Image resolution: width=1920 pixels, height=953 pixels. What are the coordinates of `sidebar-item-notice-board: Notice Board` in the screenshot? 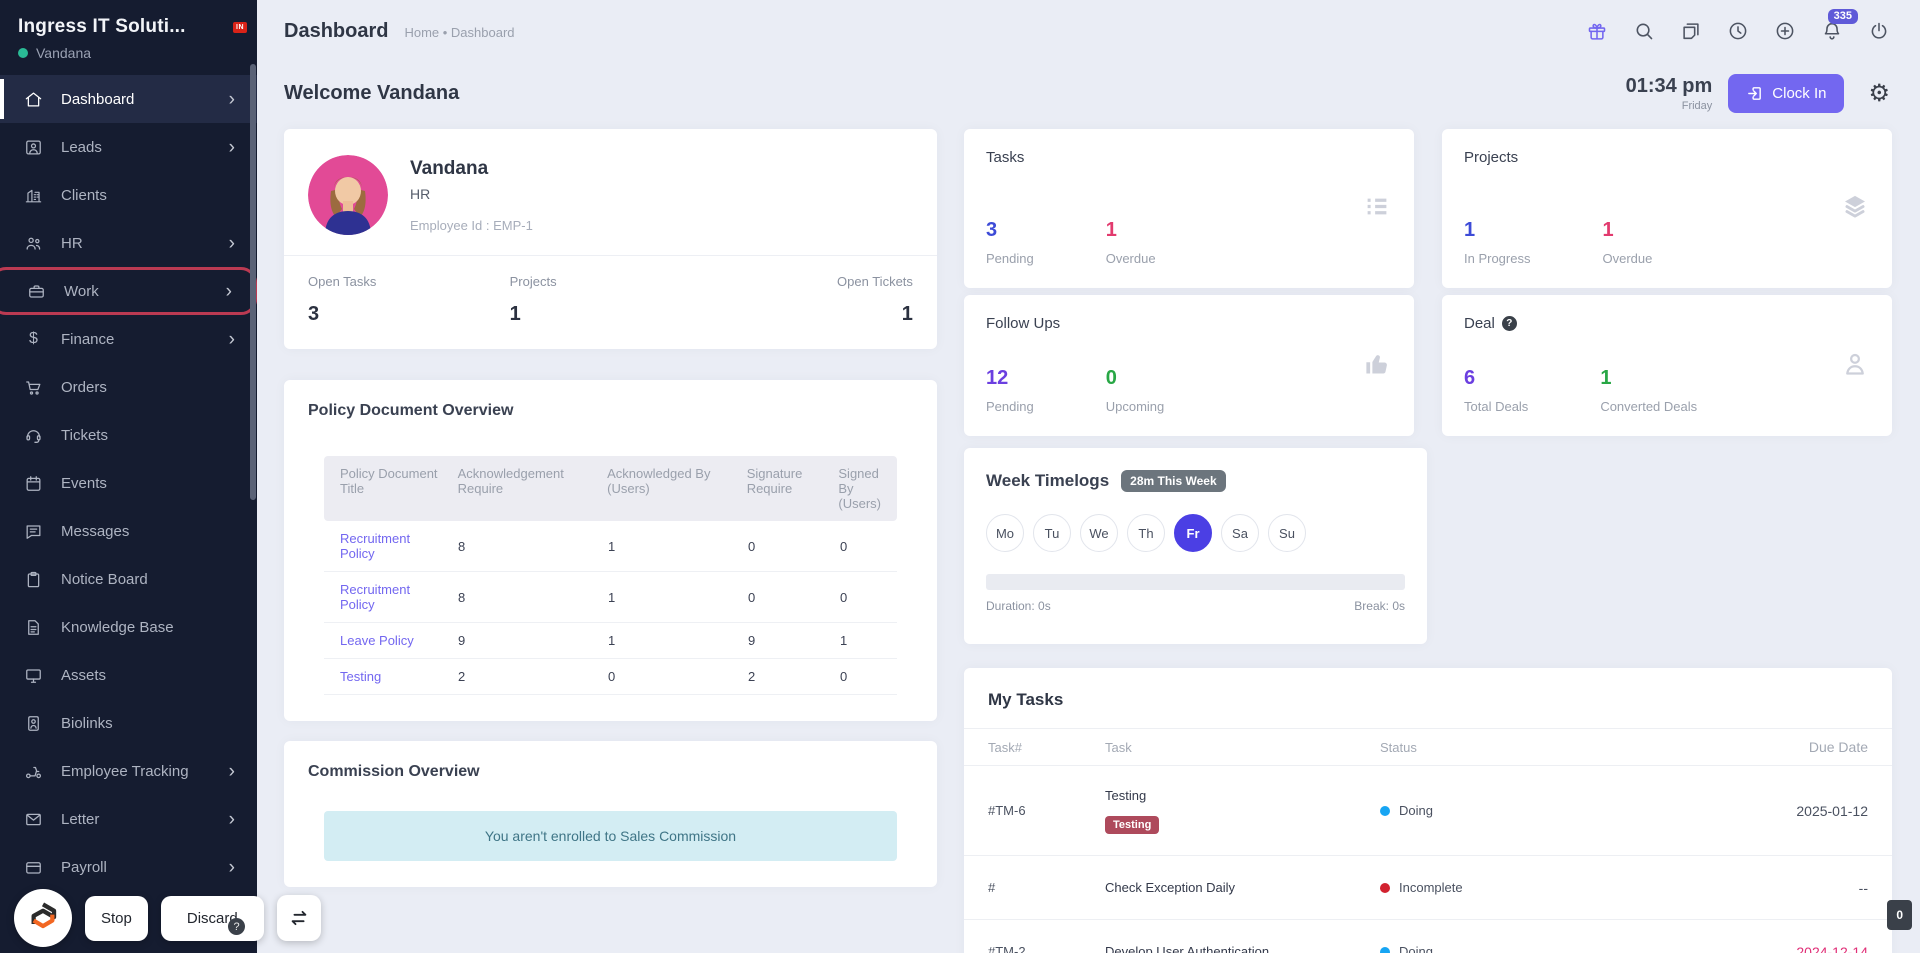 It's located at (128, 579).